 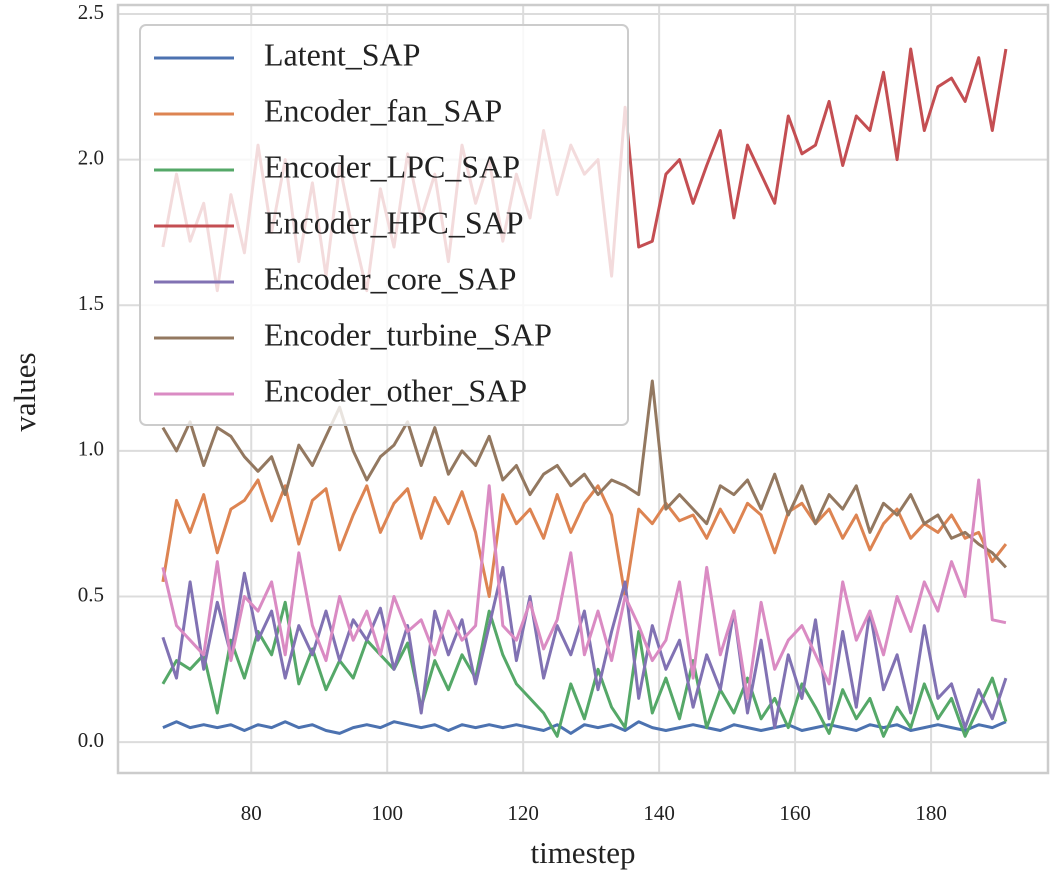 I want to click on x-axis-label: timestep, so click(x=582, y=852).